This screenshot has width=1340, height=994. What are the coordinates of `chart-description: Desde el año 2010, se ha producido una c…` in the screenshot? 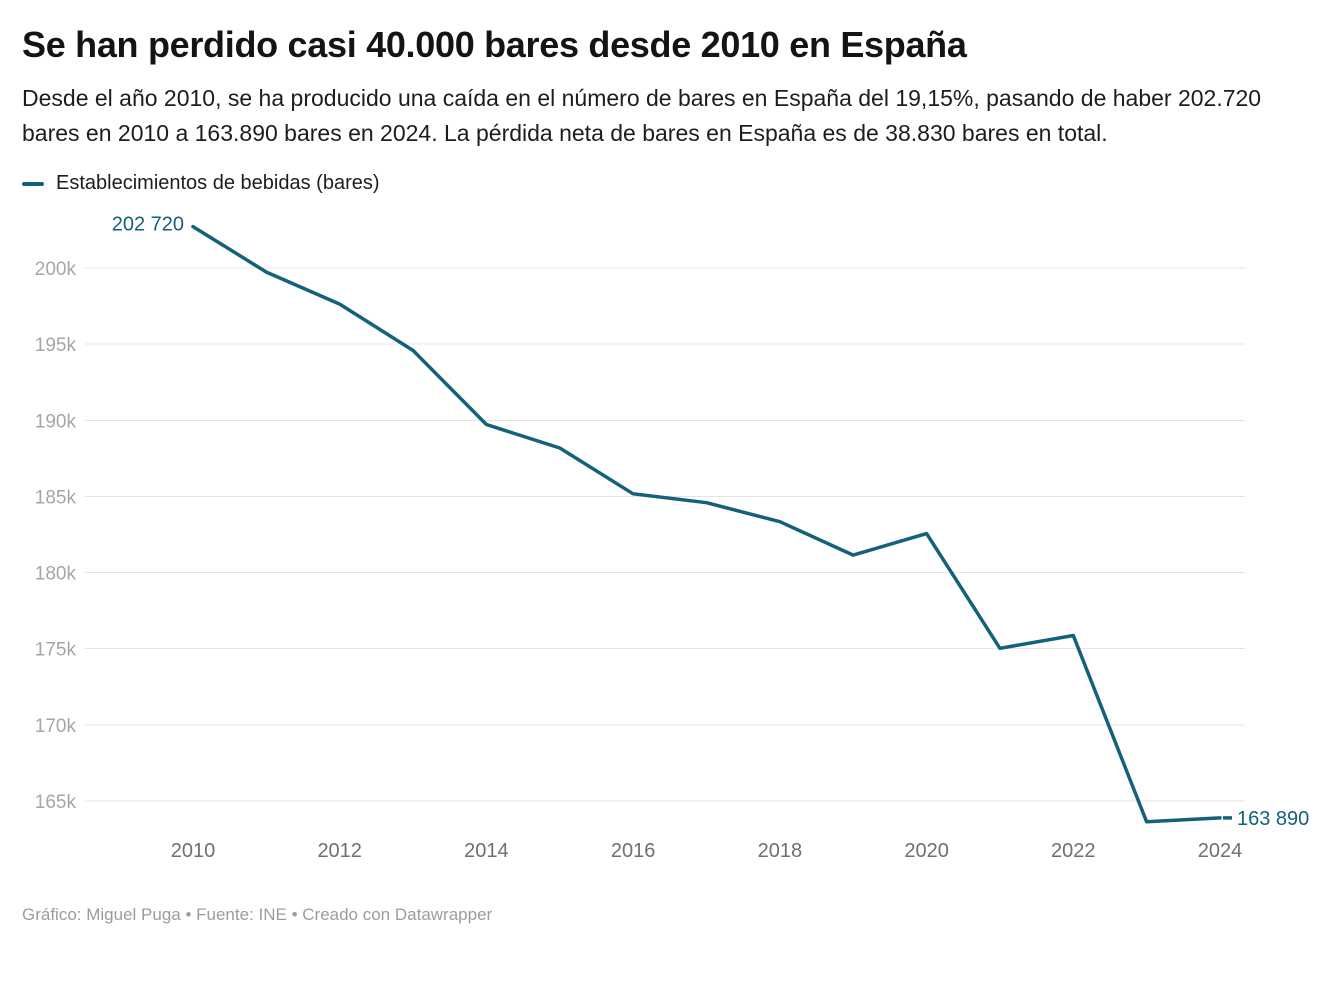 It's located at (642, 115).